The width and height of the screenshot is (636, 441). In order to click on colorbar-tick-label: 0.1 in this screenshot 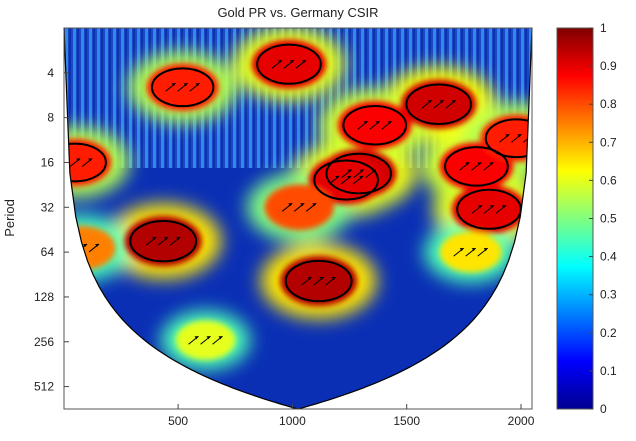, I will do `click(608, 371)`.